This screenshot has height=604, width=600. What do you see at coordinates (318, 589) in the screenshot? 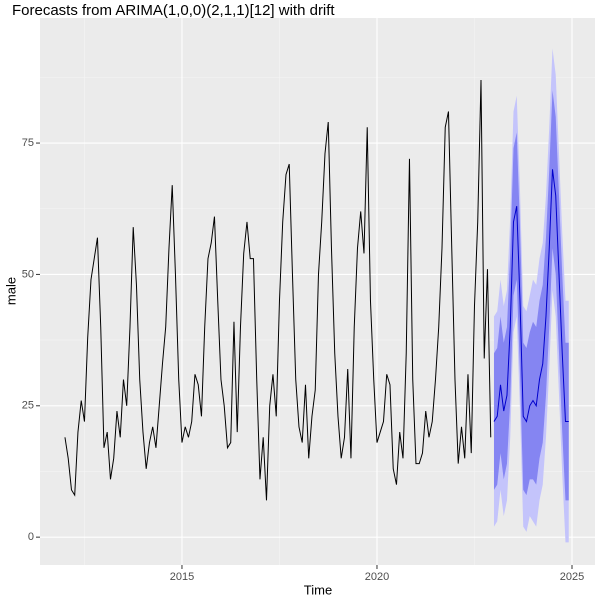
I see `x-axis-label: Time` at bounding box center [318, 589].